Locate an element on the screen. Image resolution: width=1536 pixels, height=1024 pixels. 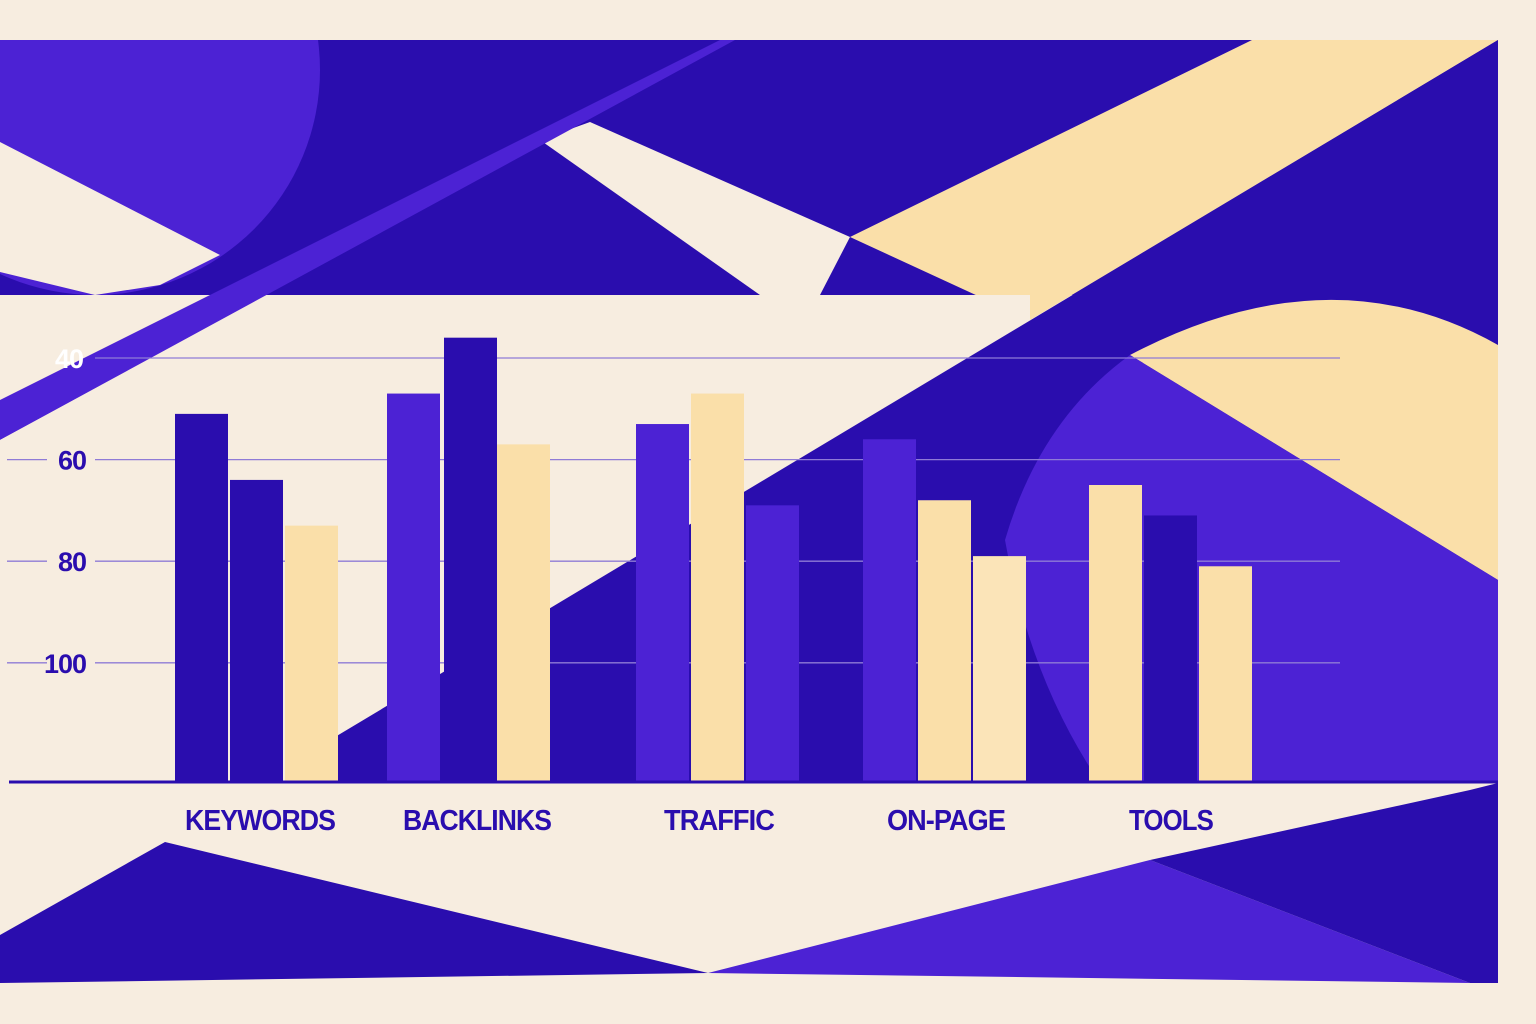
x-label-traffic: TRAFFIC is located at coordinates (719, 821).